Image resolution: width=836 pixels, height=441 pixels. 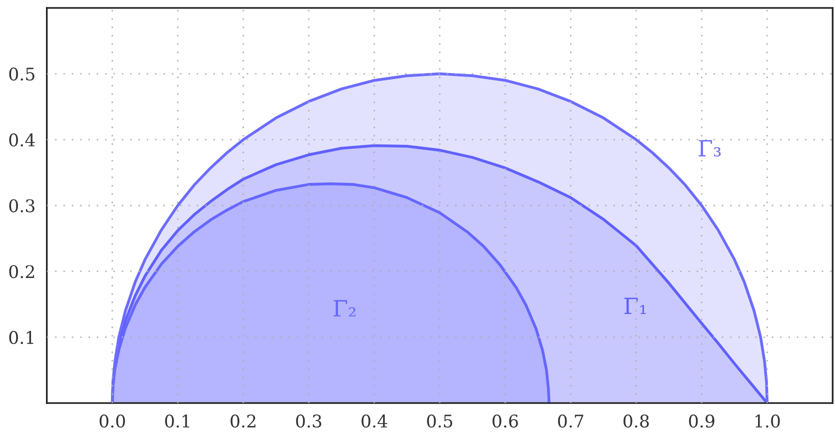 I want to click on x-tick-label: 0.0, so click(x=112, y=421).